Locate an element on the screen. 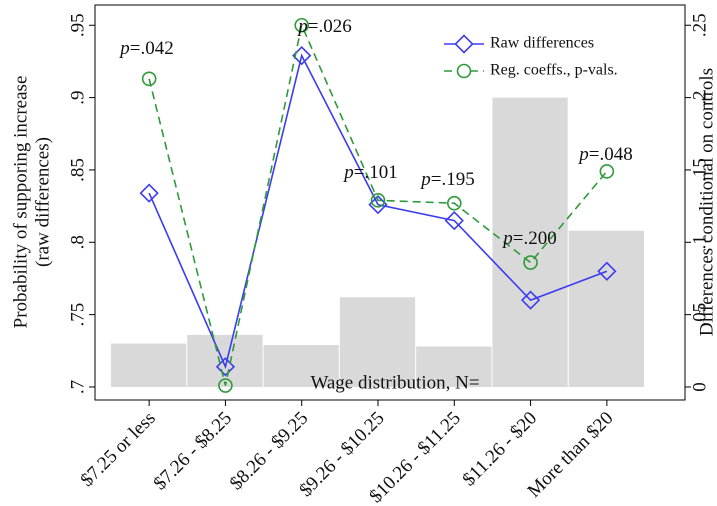 Image resolution: width=717 pixels, height=506 pixels. annotation: p=.195 is located at coordinates (446, 179).